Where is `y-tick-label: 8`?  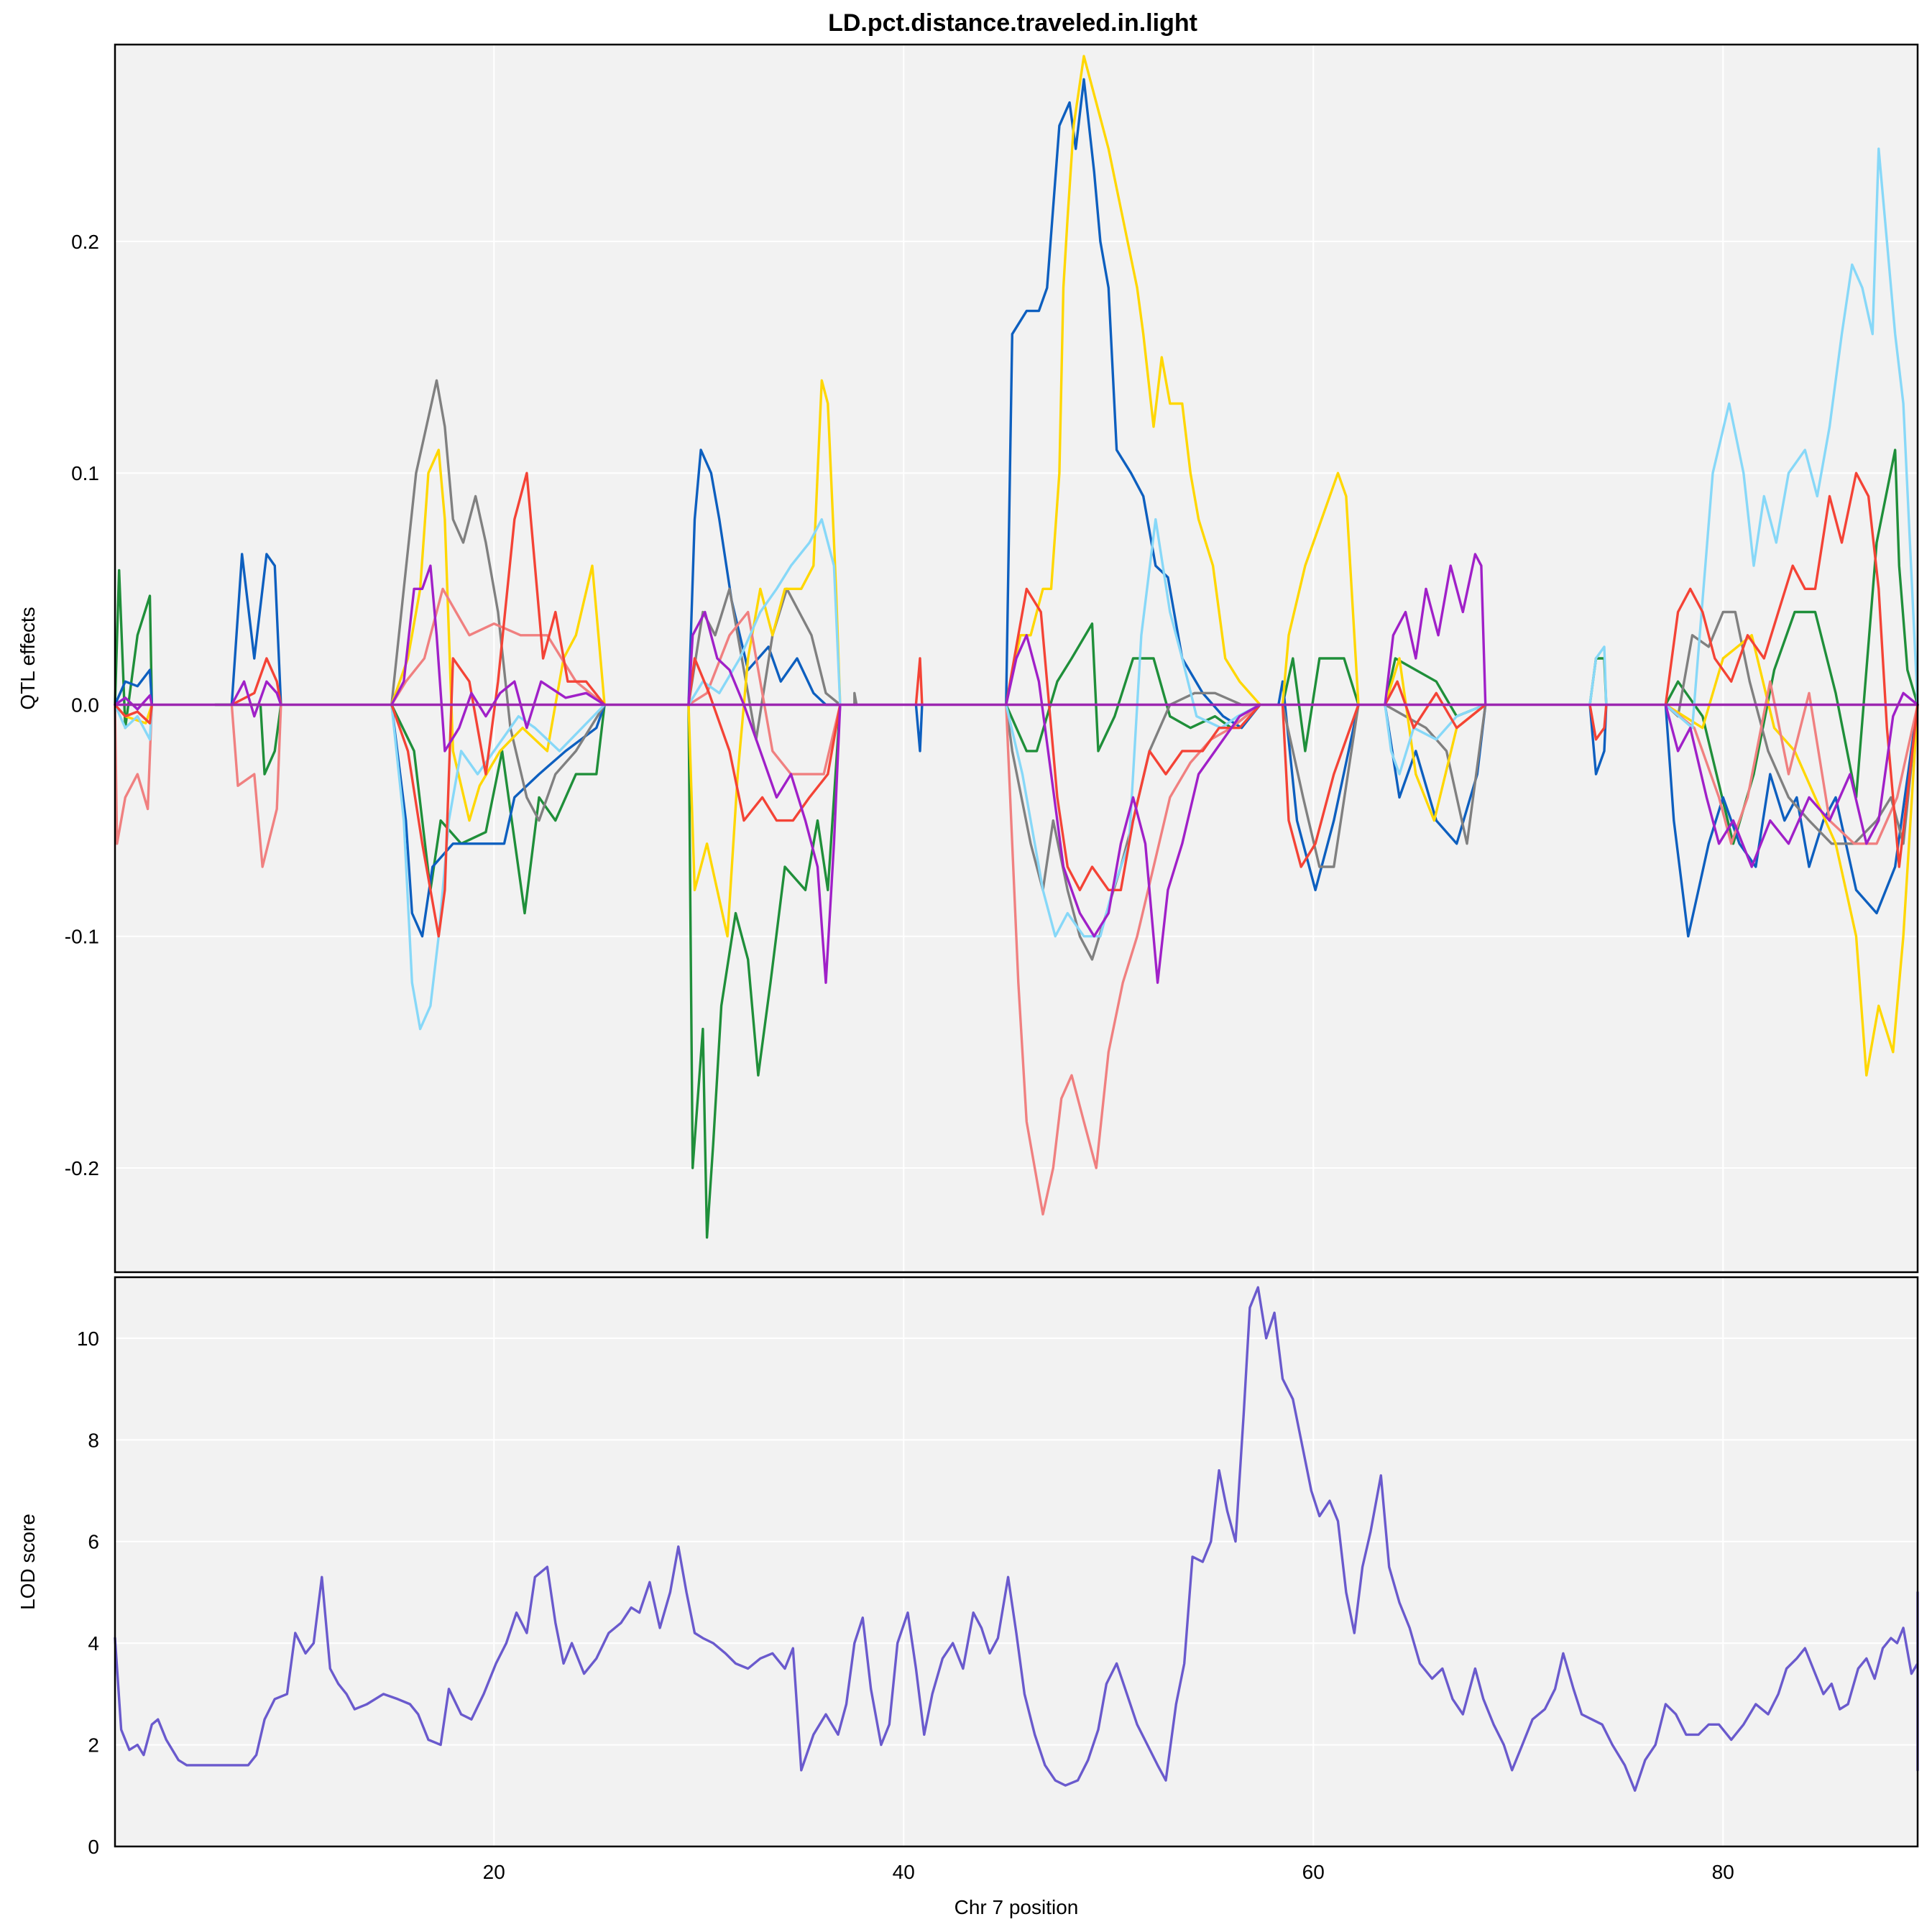
y-tick-label: 8 is located at coordinates (93, 1440).